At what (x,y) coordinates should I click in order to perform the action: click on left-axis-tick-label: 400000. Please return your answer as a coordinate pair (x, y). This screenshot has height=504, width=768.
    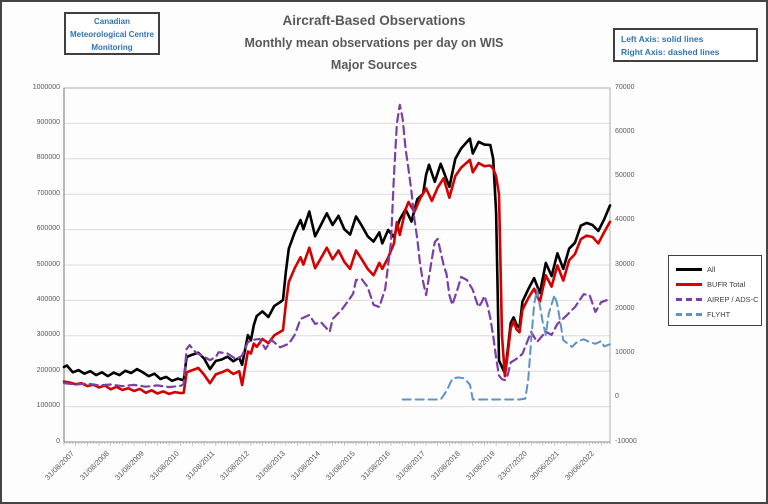
    Looking at the image, I should click on (48, 299).